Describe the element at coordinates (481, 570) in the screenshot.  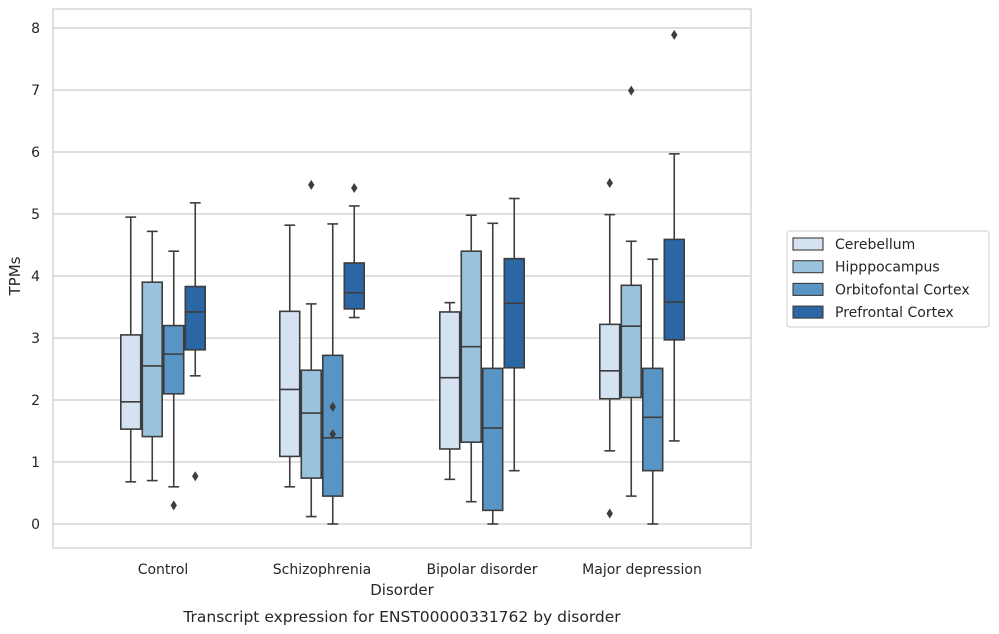
I see `x-tick-label: Bipolar disorder` at that location.